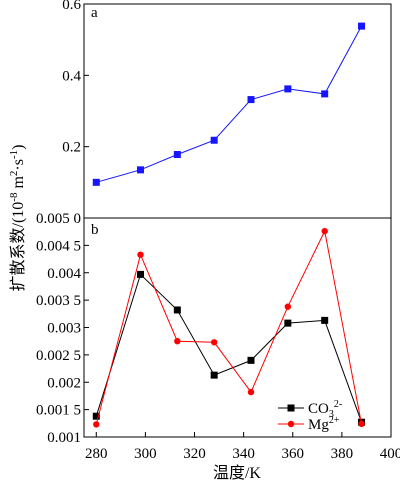 The image size is (400, 486). I want to click on legend-label: CO32-, so click(325, 409).